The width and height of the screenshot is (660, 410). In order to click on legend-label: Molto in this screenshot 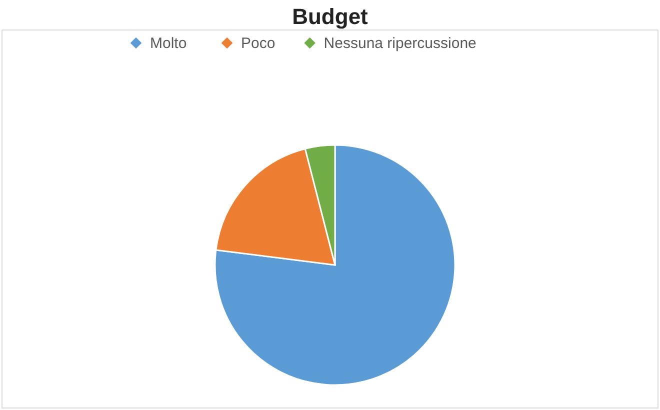, I will do `click(168, 43)`.